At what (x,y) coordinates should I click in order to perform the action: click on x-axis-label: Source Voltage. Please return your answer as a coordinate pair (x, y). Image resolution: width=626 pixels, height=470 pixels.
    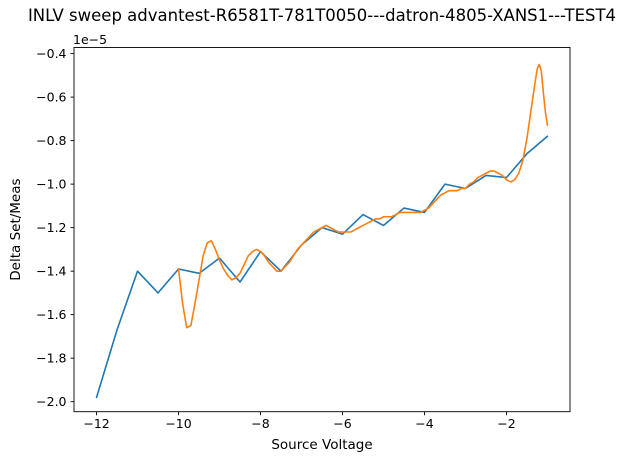
    Looking at the image, I should click on (321, 445).